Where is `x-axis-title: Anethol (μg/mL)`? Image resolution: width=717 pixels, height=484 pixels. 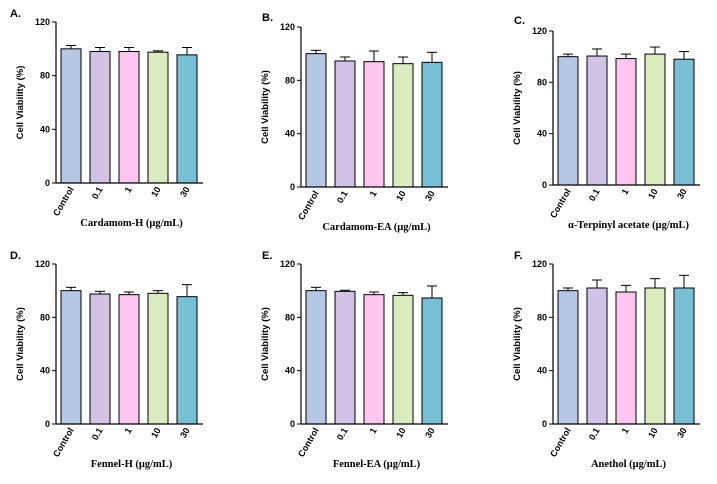 x-axis-title: Anethol (μg/mL) is located at coordinates (629, 464).